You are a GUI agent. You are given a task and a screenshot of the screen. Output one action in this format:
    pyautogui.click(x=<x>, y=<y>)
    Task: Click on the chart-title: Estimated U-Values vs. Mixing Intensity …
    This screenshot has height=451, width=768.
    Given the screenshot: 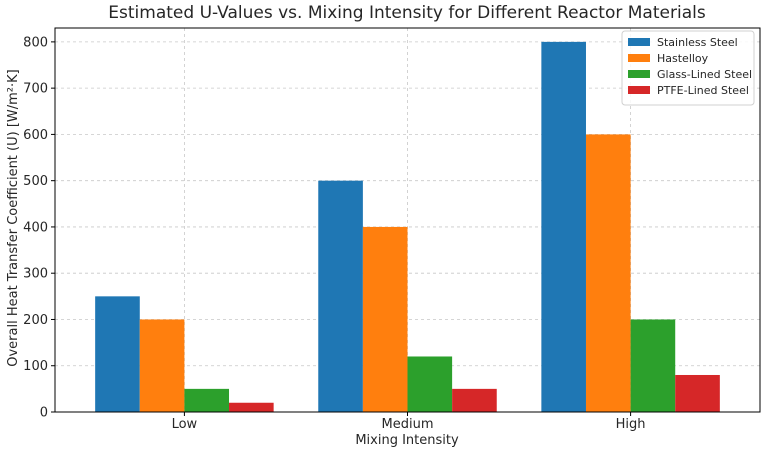 What is the action you would take?
    pyautogui.click(x=407, y=13)
    